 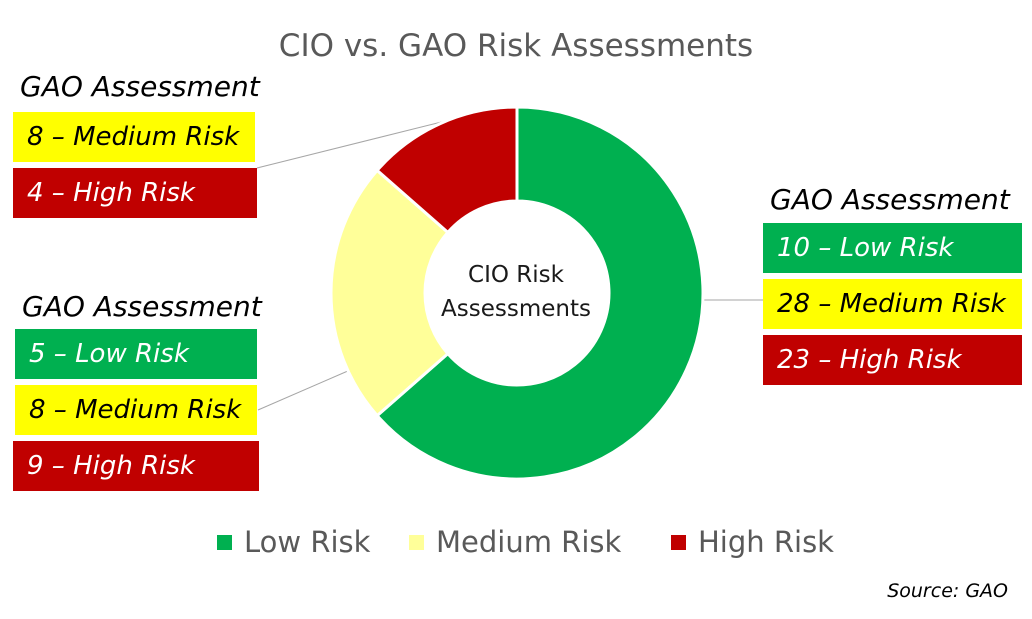 What do you see at coordinates (678, 542) in the screenshot?
I see `legend-swatch-high` at bounding box center [678, 542].